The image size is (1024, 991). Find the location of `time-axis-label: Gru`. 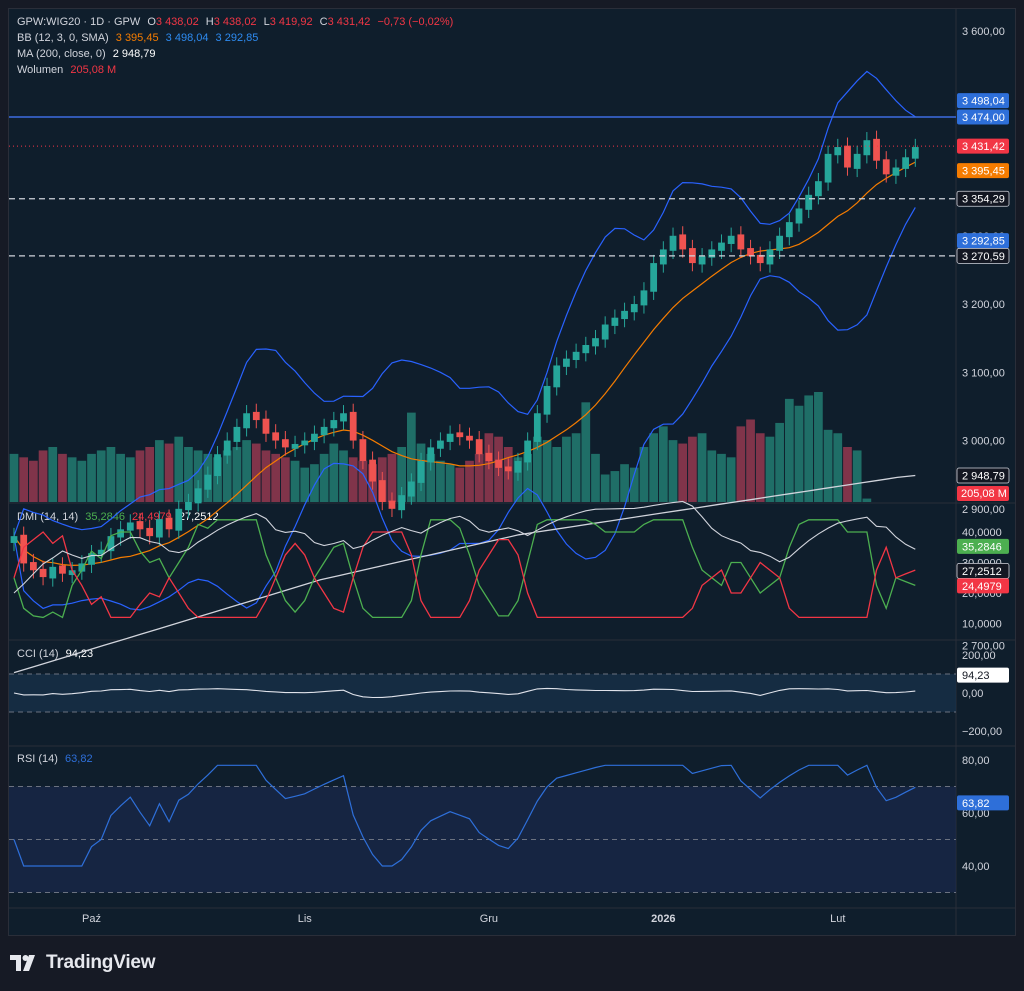

time-axis-label: Gru is located at coordinates (489, 919).